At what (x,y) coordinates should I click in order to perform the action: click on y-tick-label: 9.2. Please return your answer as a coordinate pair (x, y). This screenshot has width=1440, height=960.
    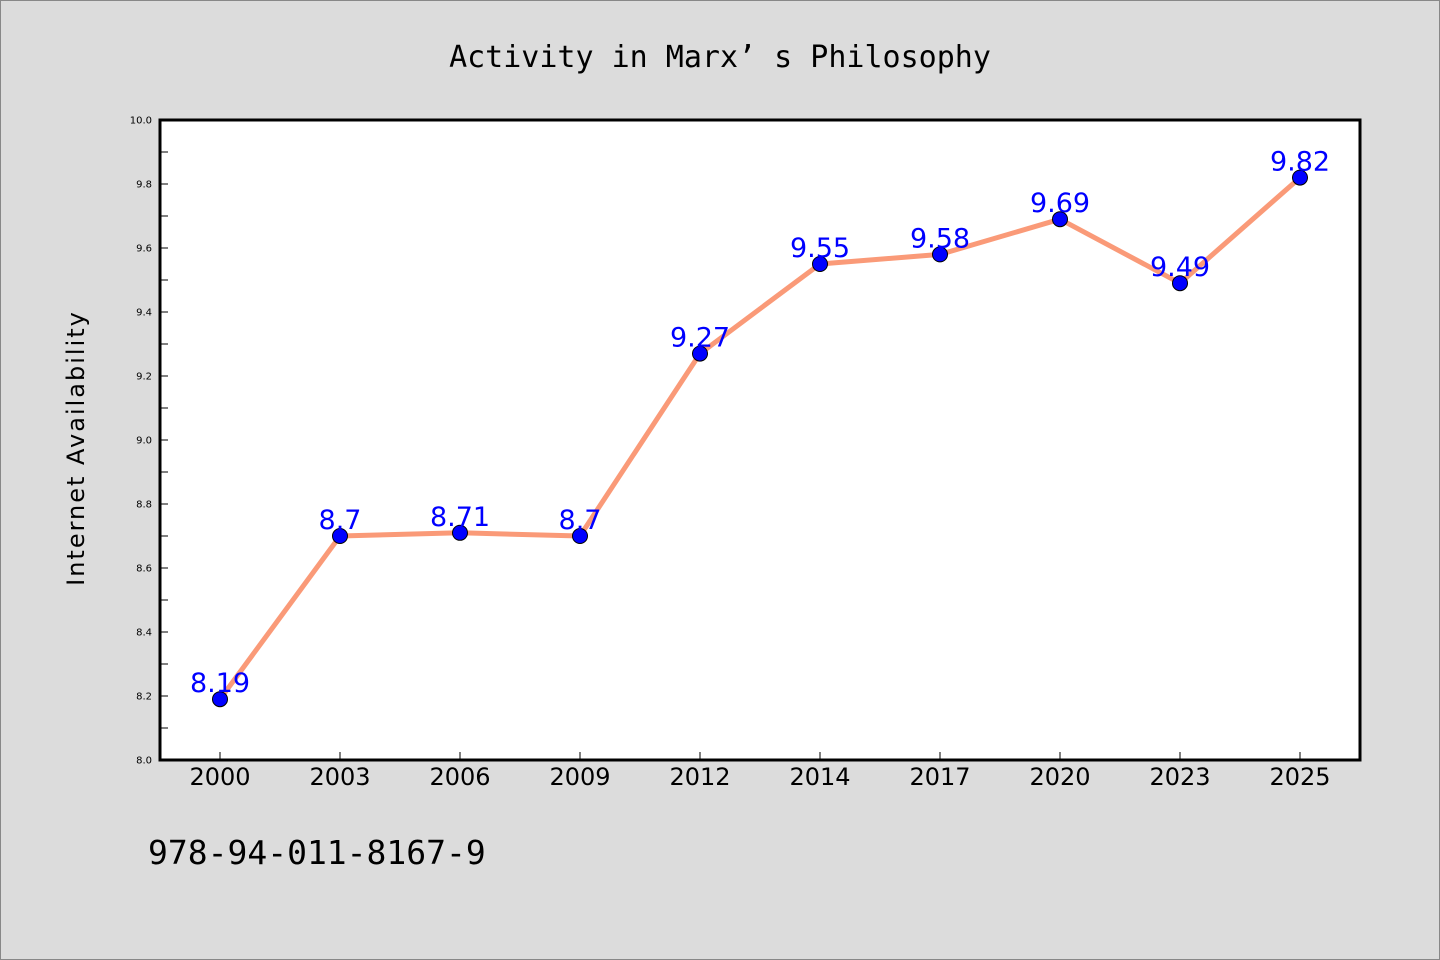
    Looking at the image, I should click on (144, 377).